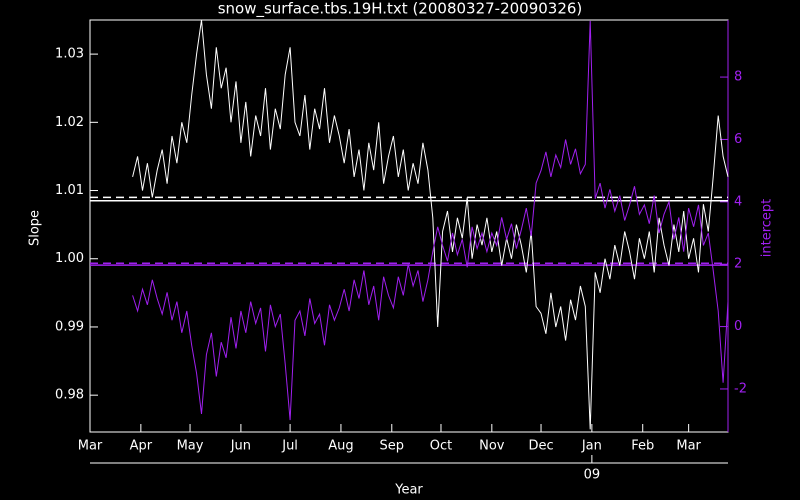  I want to click on x-tick-label: Jun, so click(240, 446).